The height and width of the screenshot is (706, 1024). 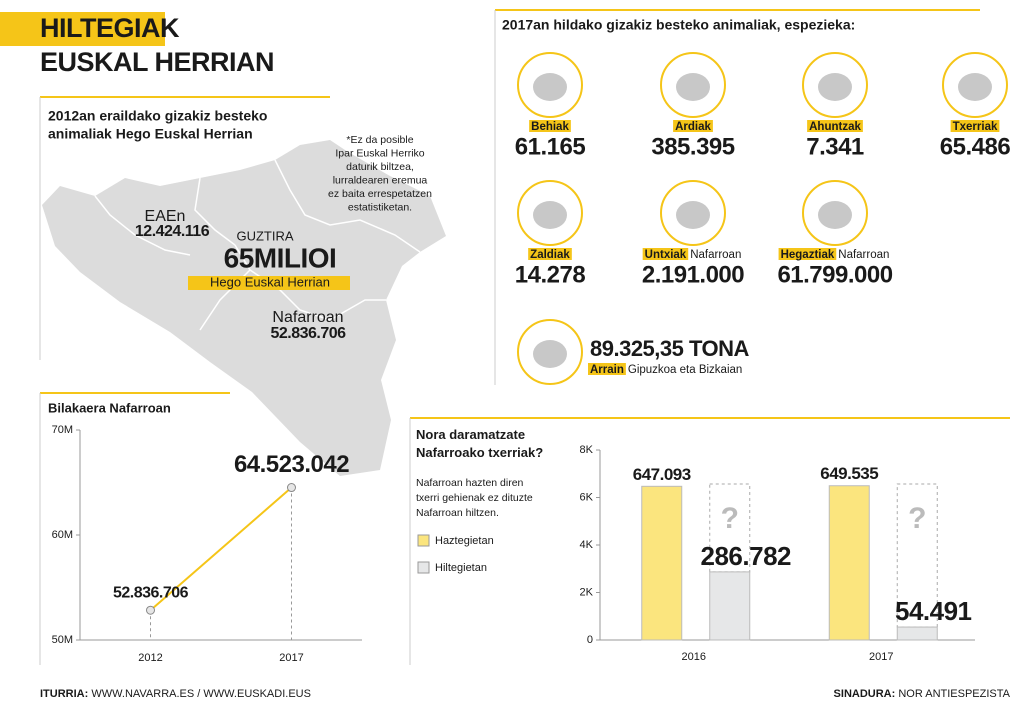 What do you see at coordinates (110, 28) in the screenshot?
I see `header-title: HILTEGIAK` at bounding box center [110, 28].